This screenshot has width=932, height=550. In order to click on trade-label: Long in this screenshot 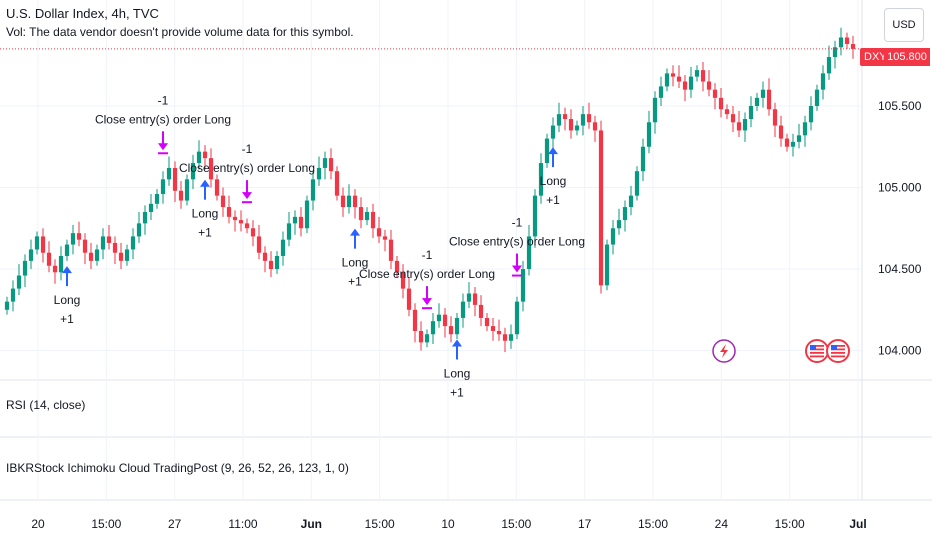, I will do `click(553, 181)`.